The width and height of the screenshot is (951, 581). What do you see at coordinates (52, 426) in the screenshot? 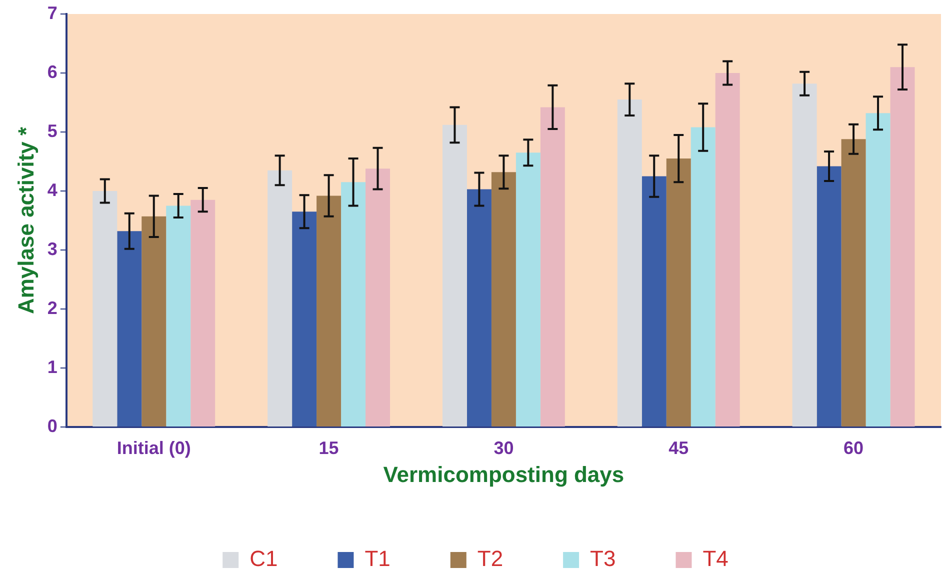
I see `y-tick-label: 0` at bounding box center [52, 426].